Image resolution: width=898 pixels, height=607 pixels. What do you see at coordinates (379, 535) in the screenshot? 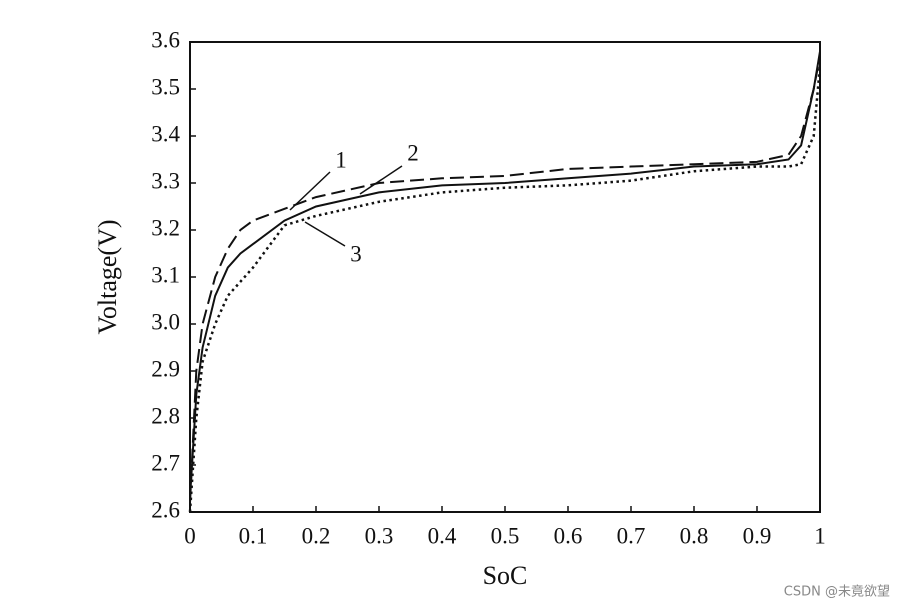
I see `x-tick-label: 0.3` at bounding box center [379, 535].